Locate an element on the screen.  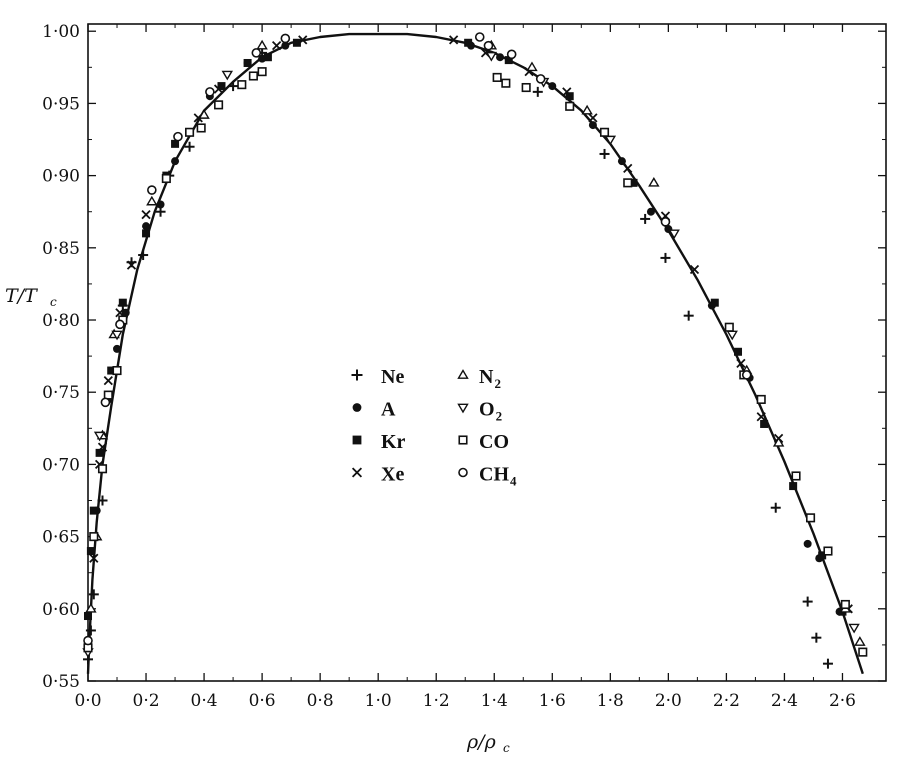
x-tick-label: 2·0 is located at coordinates (668, 701).